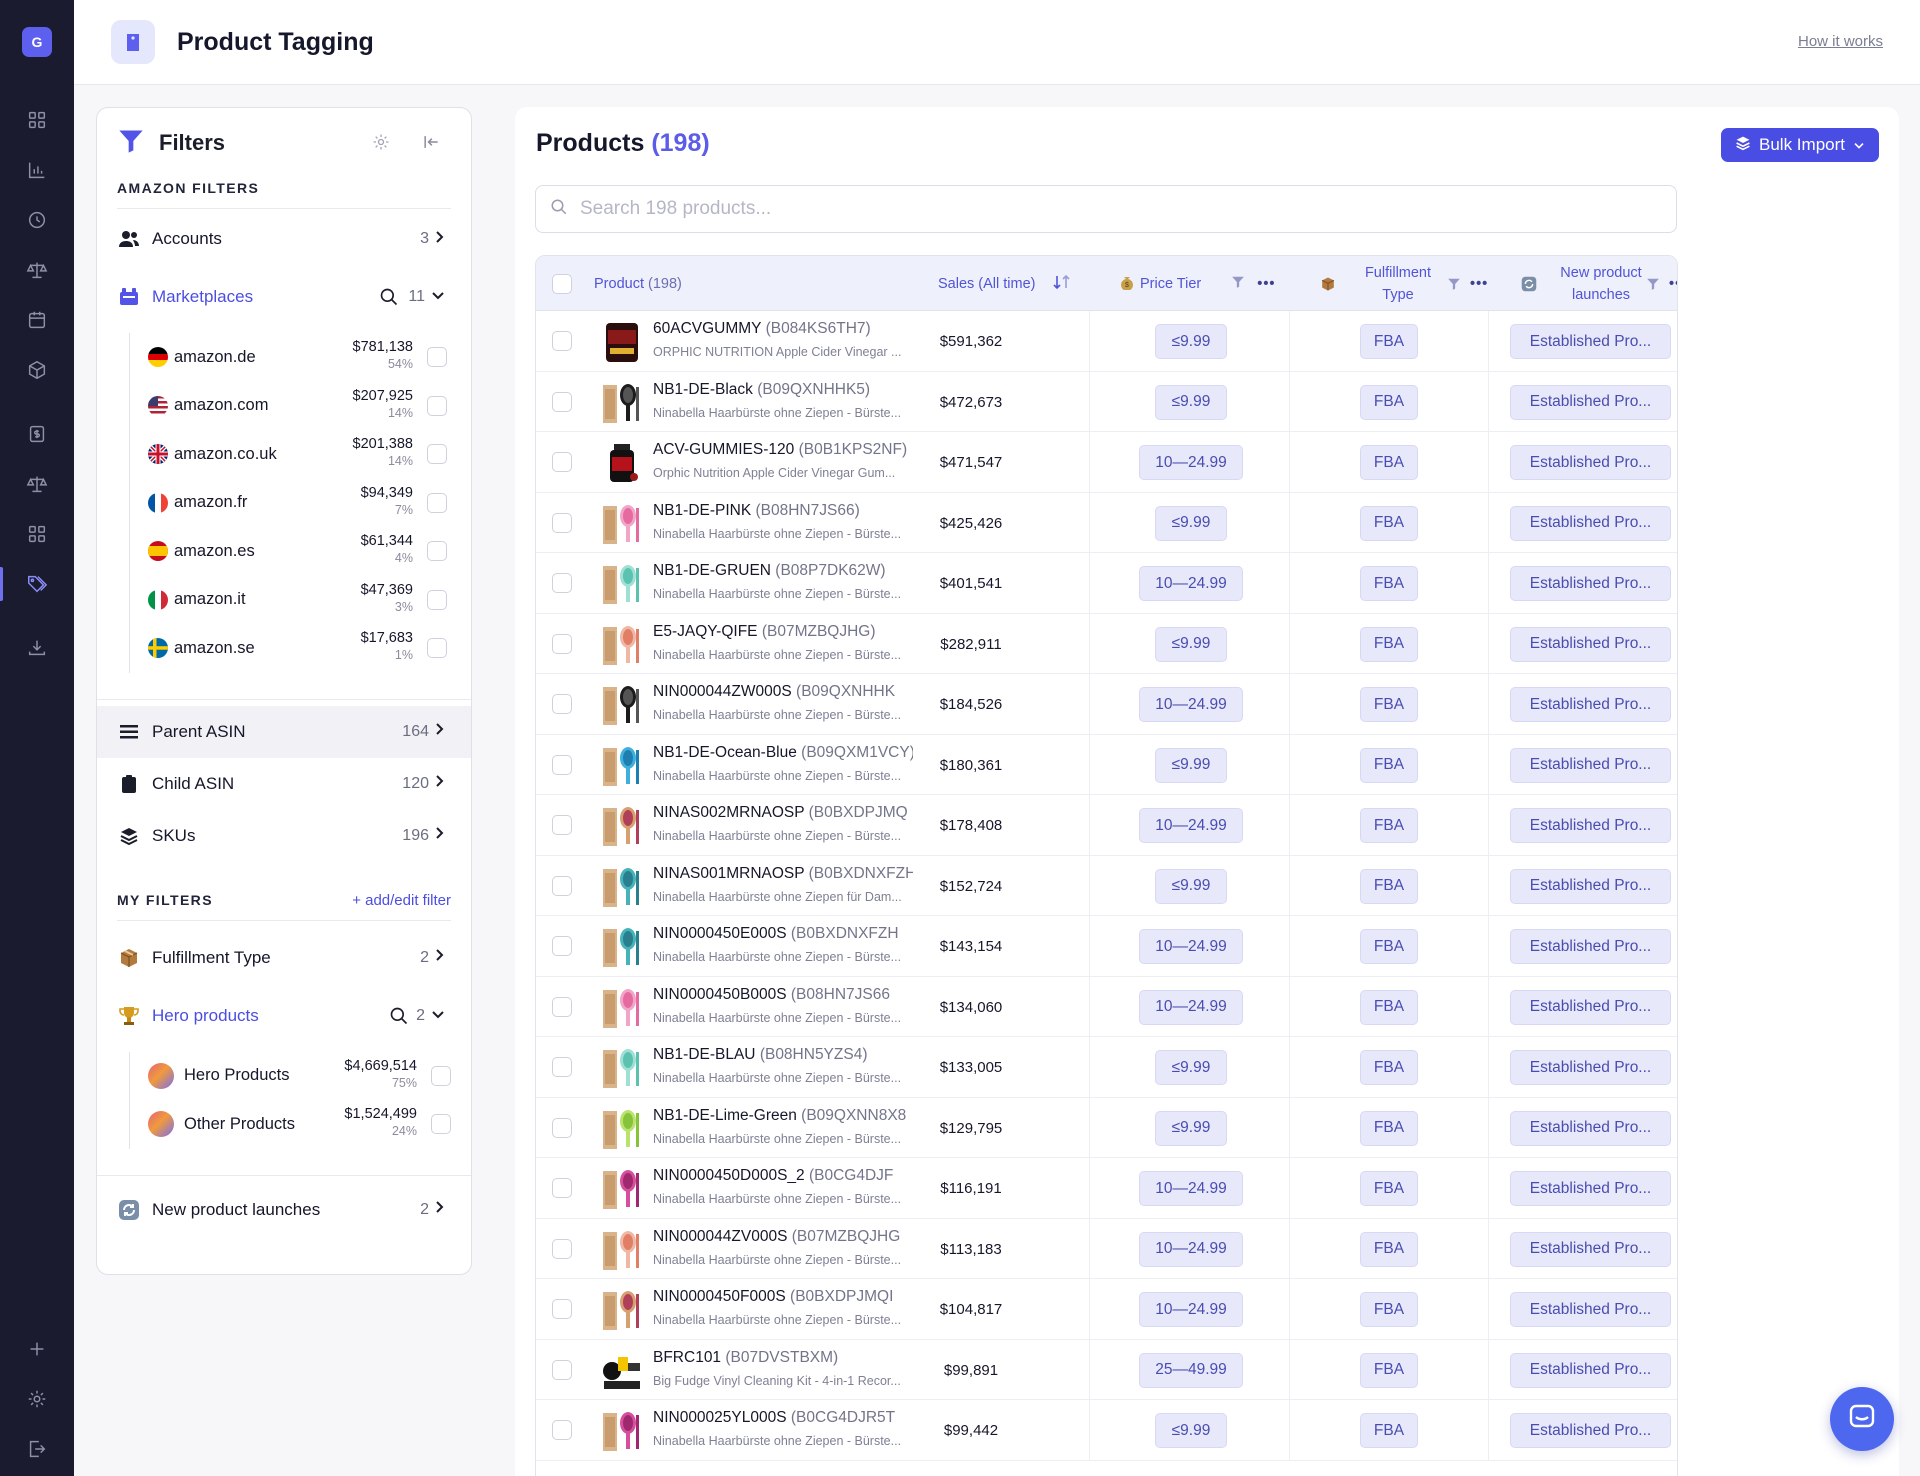 The width and height of the screenshot is (1920, 1476). What do you see at coordinates (37, 370) in the screenshot?
I see `cube-icon` at bounding box center [37, 370].